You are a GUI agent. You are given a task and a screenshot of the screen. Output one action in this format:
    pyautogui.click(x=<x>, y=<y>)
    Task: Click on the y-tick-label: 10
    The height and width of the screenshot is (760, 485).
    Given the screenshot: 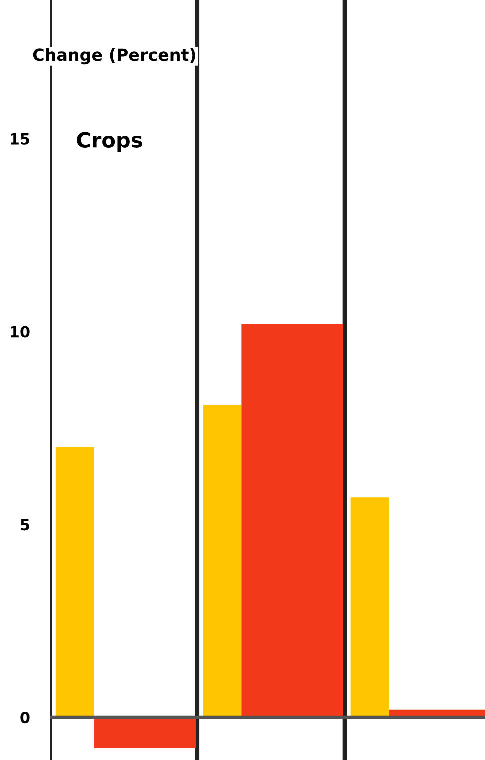 What is the action you would take?
    pyautogui.click(x=20, y=332)
    